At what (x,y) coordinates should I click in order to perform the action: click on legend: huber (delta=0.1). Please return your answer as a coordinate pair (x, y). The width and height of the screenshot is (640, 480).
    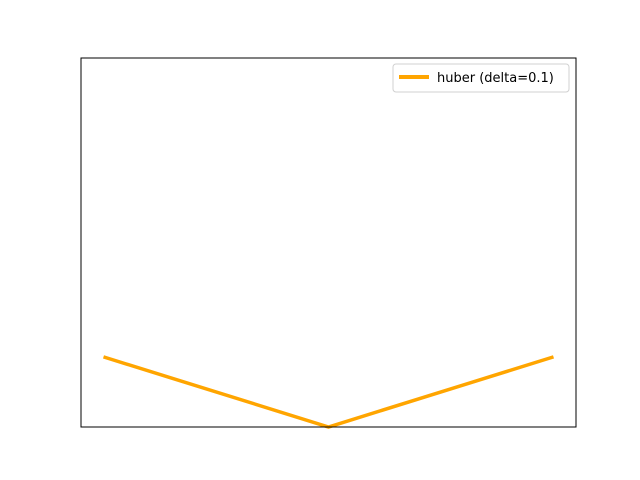
    Looking at the image, I should click on (481, 78).